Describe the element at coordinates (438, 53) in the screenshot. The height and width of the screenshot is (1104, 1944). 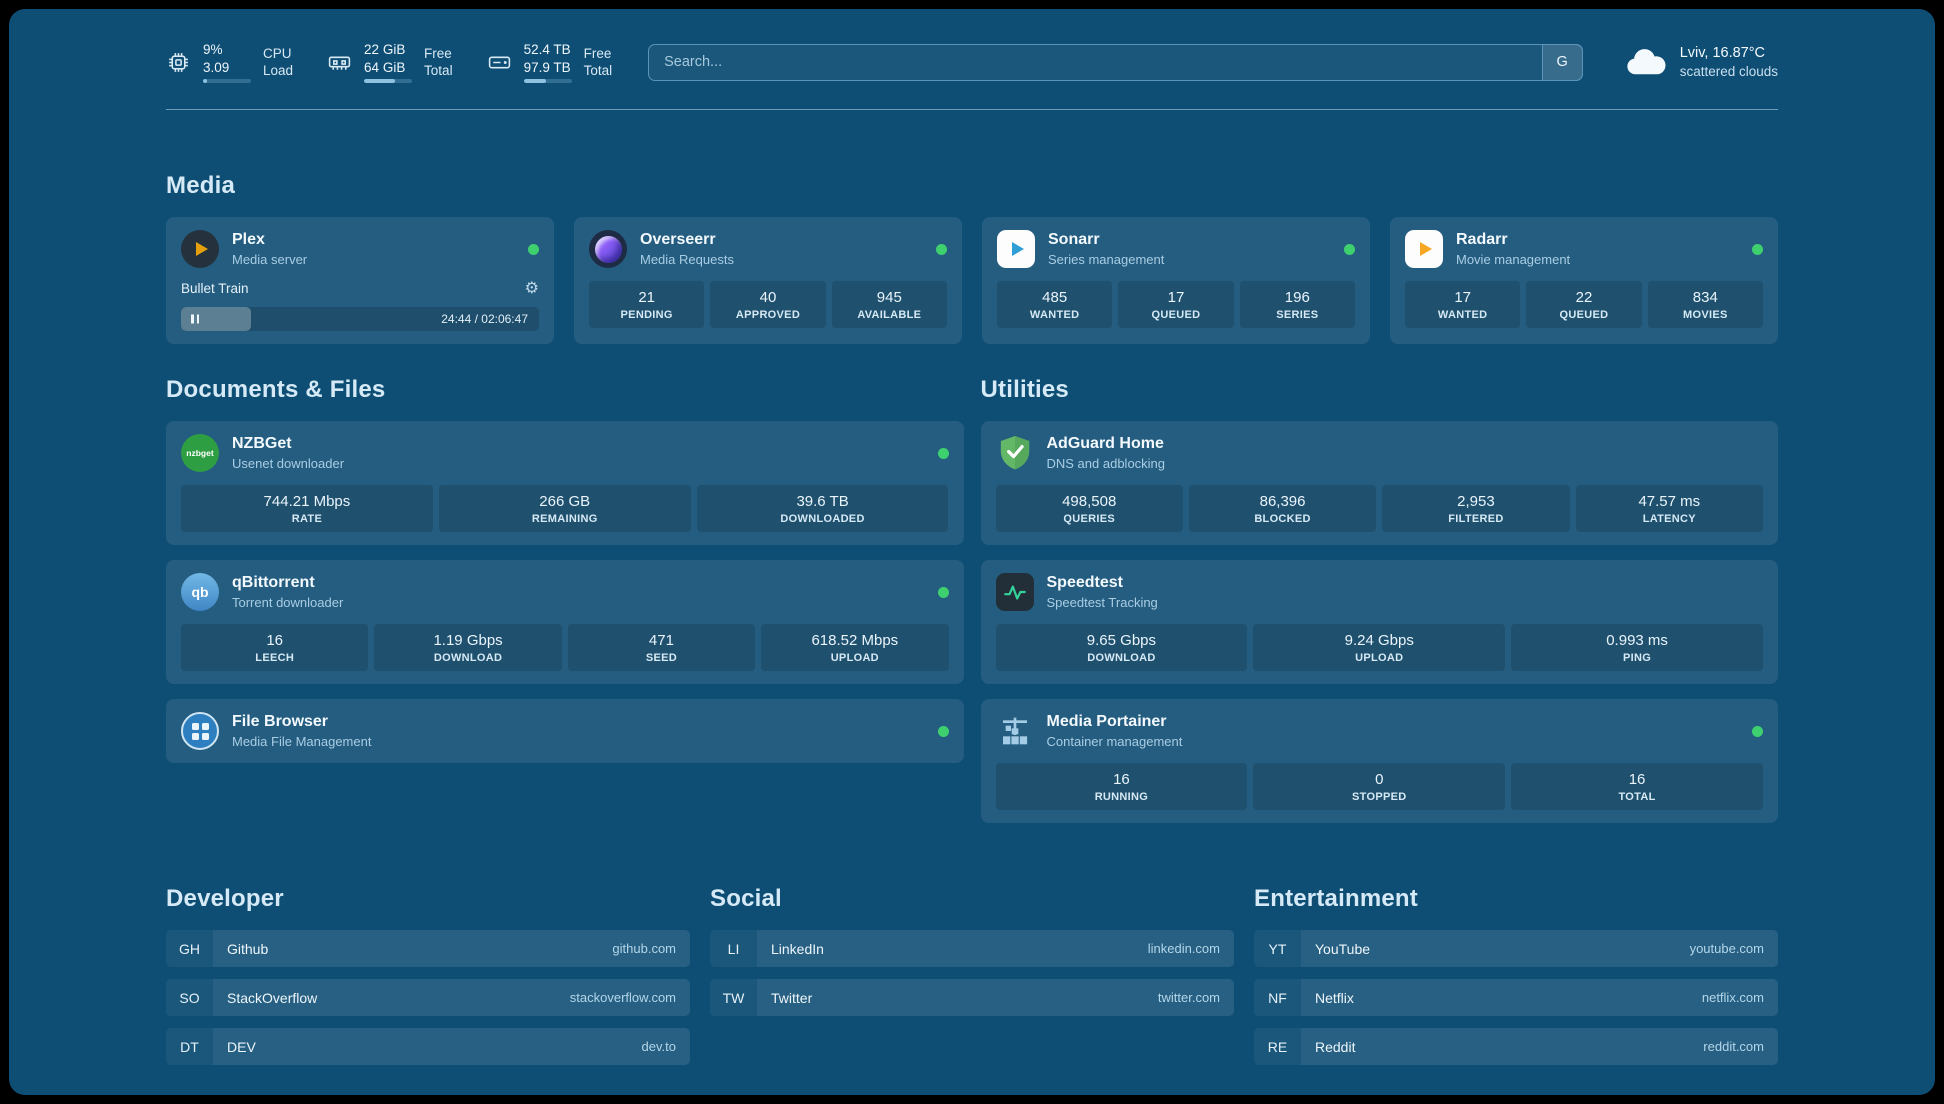
I see `memory-label-top: Free` at that location.